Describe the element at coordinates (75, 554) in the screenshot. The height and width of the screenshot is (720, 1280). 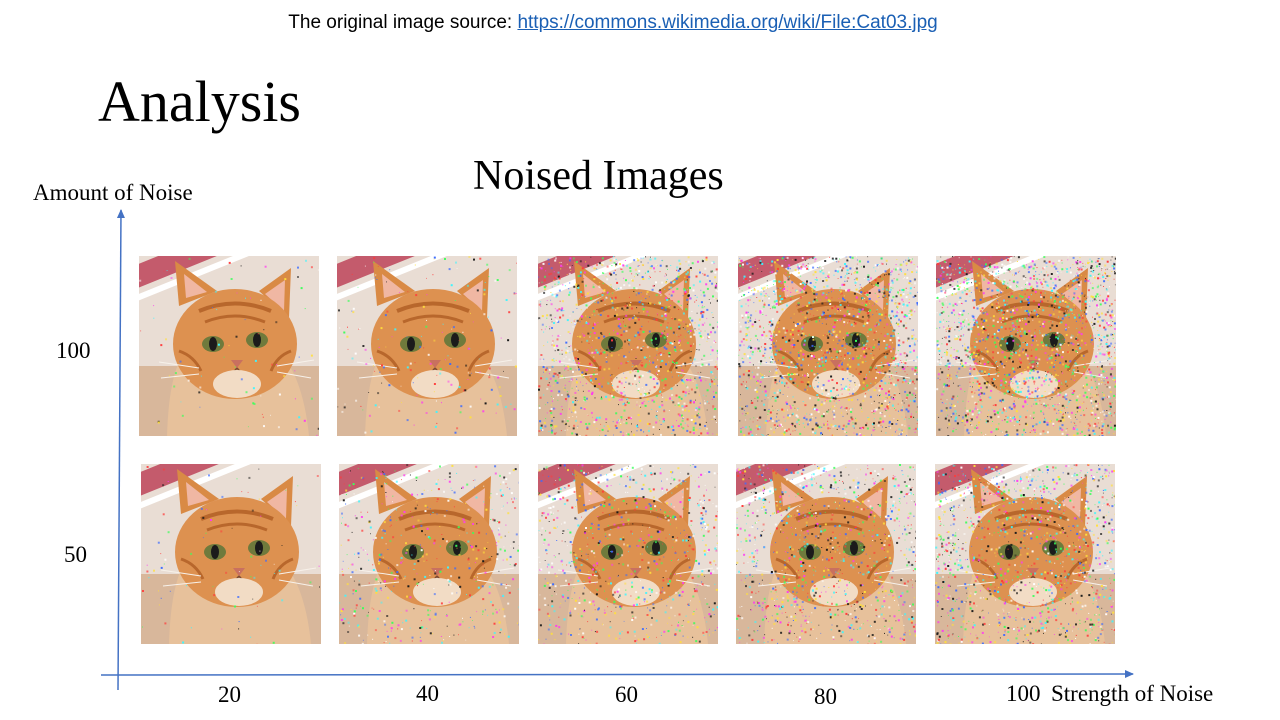
I see `y-tick-label: 50` at that location.